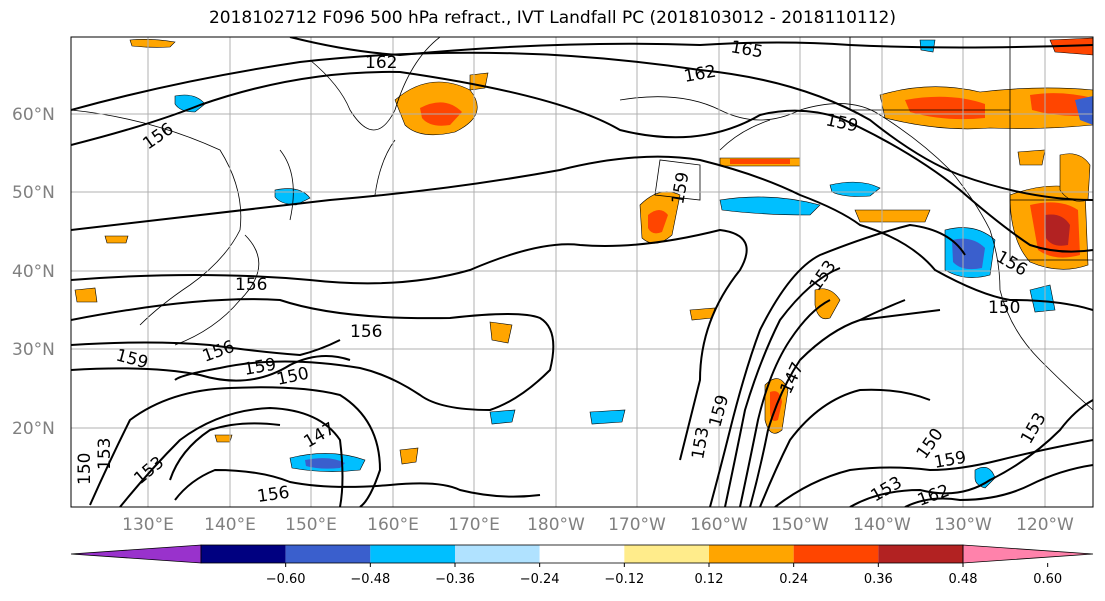 This screenshot has width=1105, height=601. What do you see at coordinates (963, 579) in the screenshot?
I see `colorbar-tick-label: 0.48` at bounding box center [963, 579].